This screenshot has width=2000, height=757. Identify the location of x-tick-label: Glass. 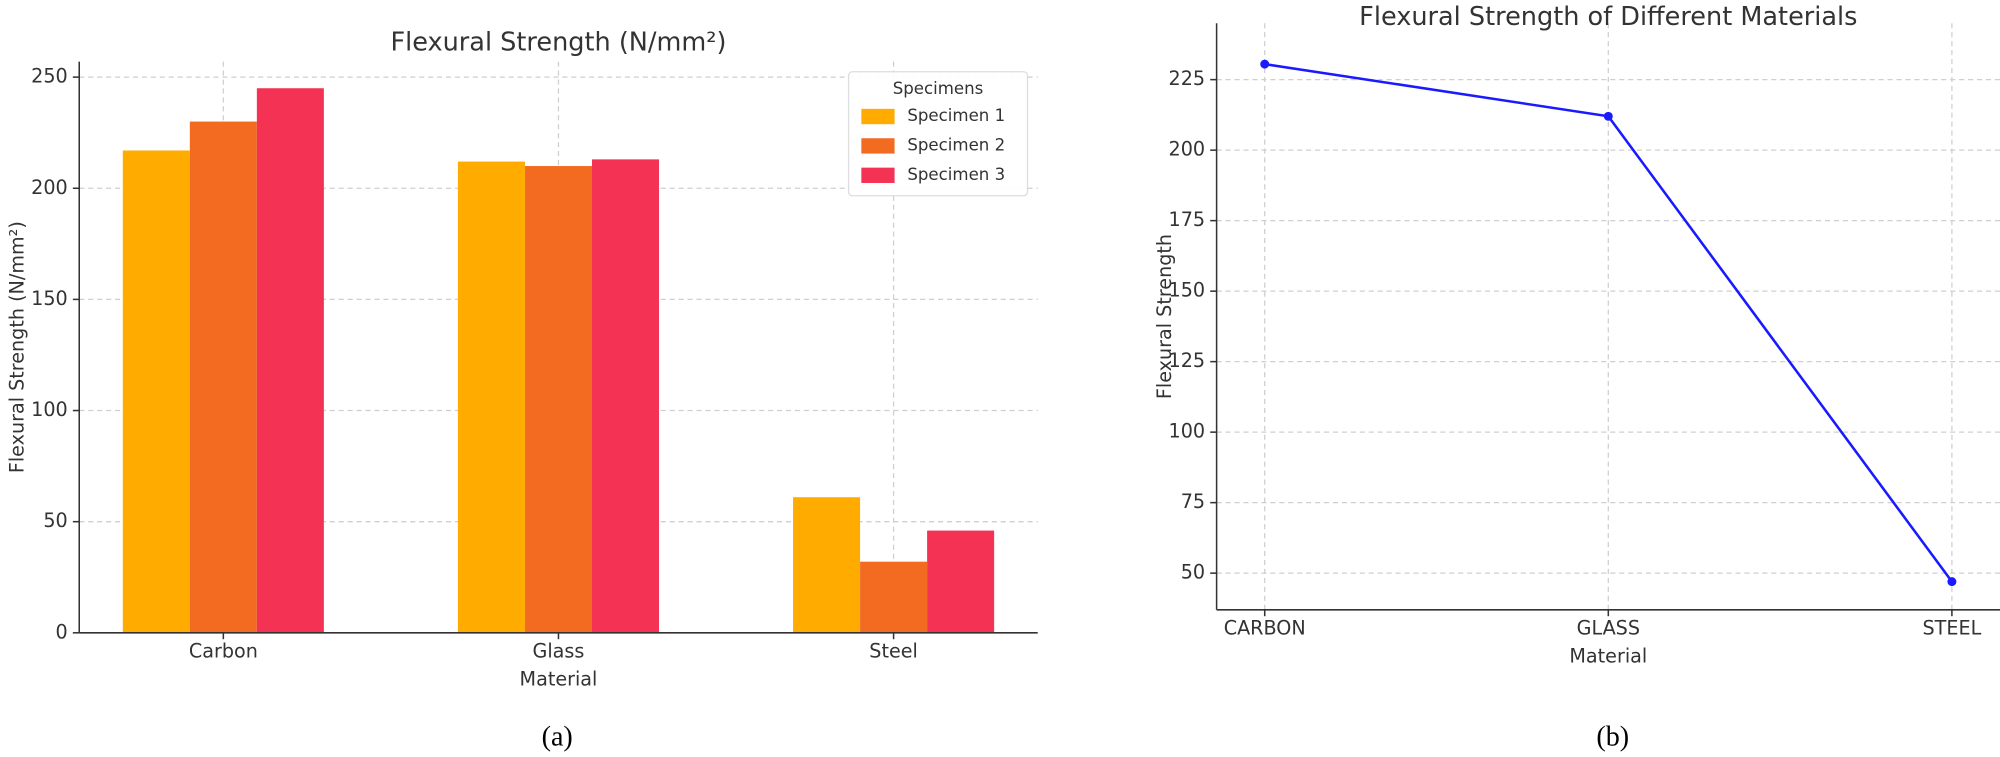
(559, 650).